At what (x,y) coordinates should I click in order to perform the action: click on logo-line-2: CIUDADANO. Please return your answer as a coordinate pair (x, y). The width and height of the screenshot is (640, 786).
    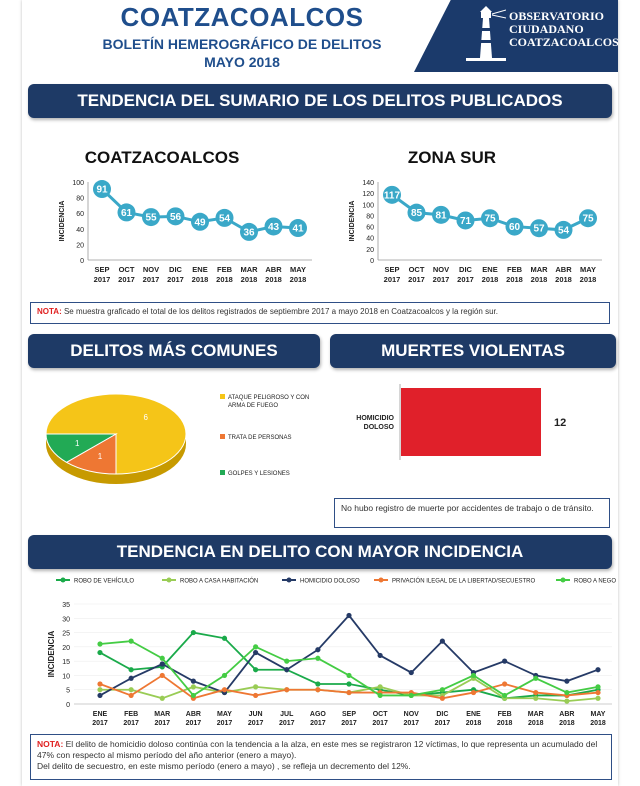
    Looking at the image, I should click on (546, 29).